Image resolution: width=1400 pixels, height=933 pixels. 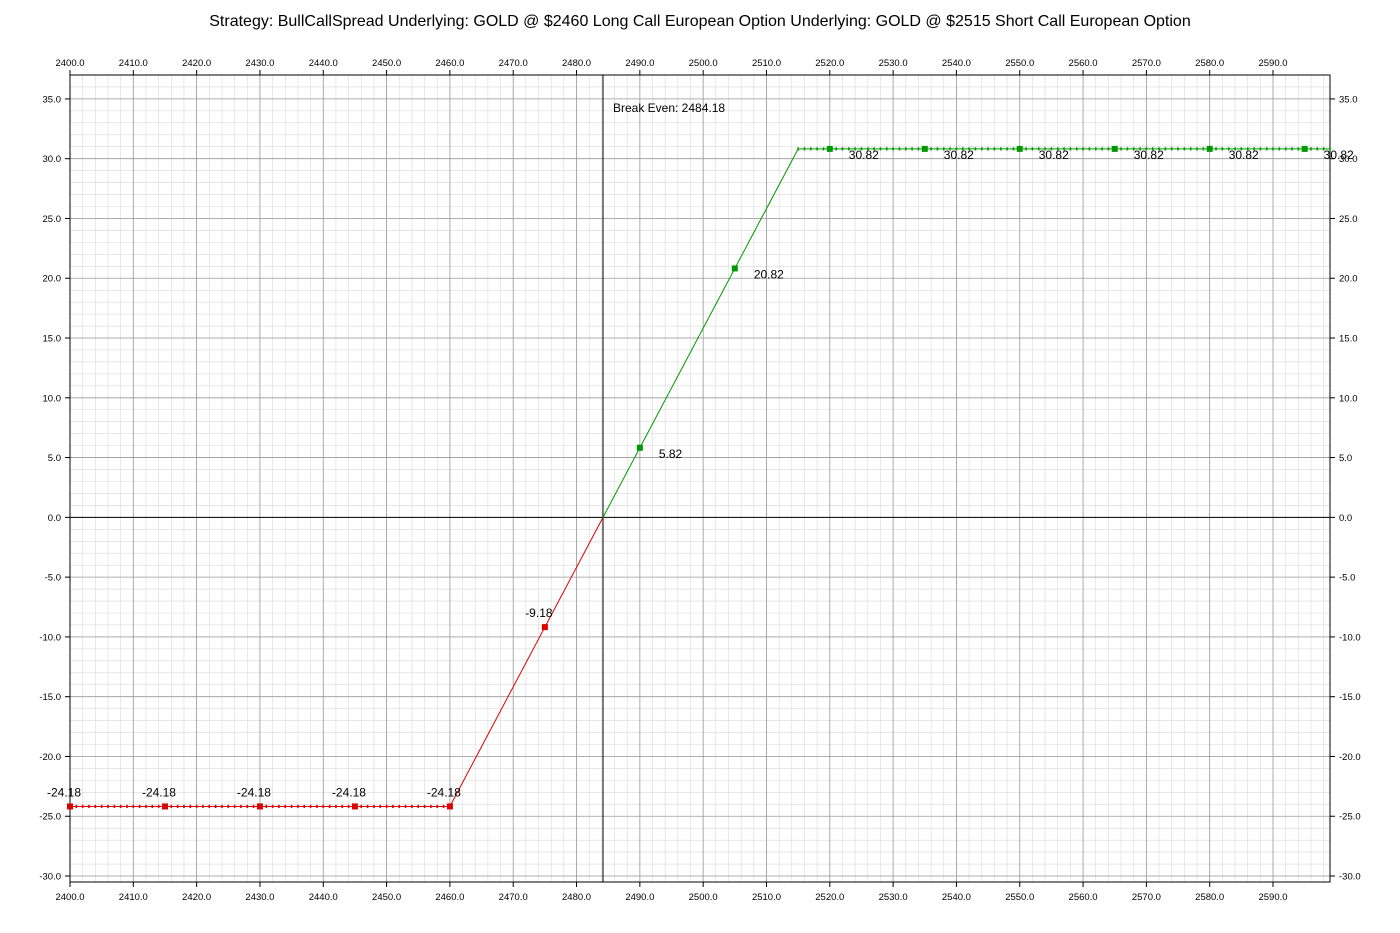 What do you see at coordinates (50, 817) in the screenshot?
I see `y-tick-label-left: -25.0` at bounding box center [50, 817].